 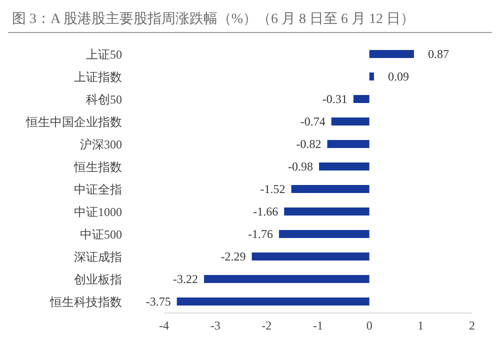 I want to click on x-tick-label: -3, so click(x=215, y=325).